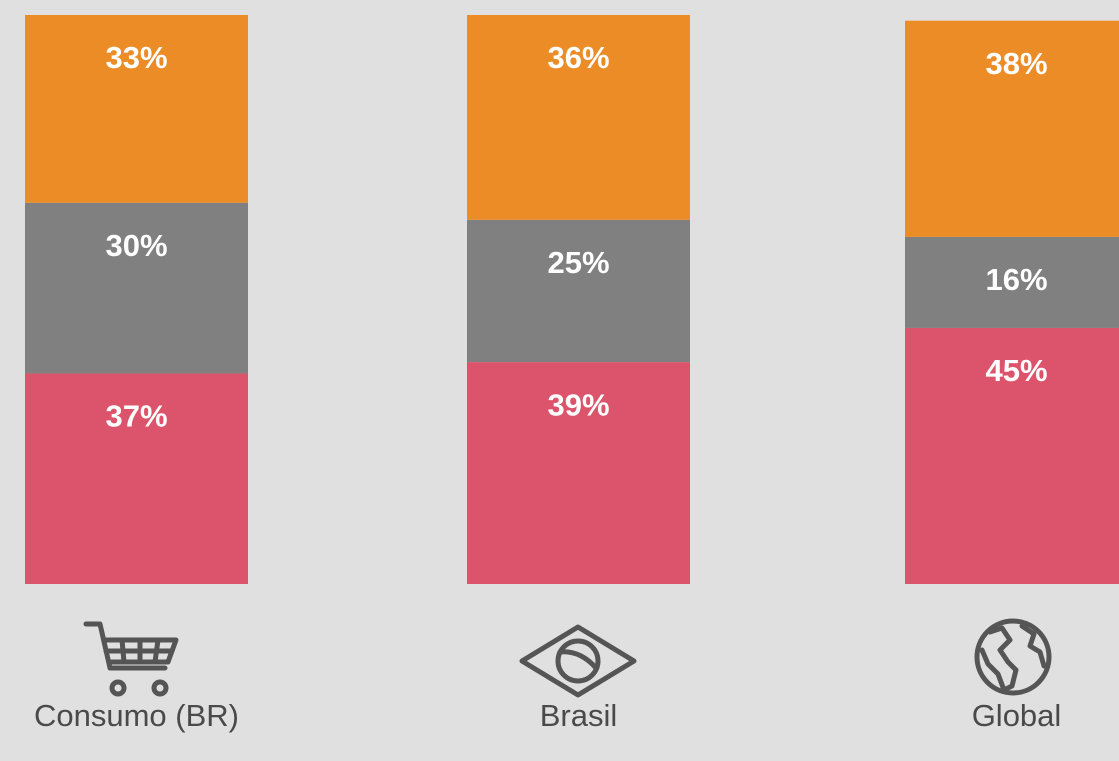 Image resolution: width=1119 pixels, height=761 pixels. Describe the element at coordinates (136, 57) in the screenshot. I see `value-label: 33%` at that location.